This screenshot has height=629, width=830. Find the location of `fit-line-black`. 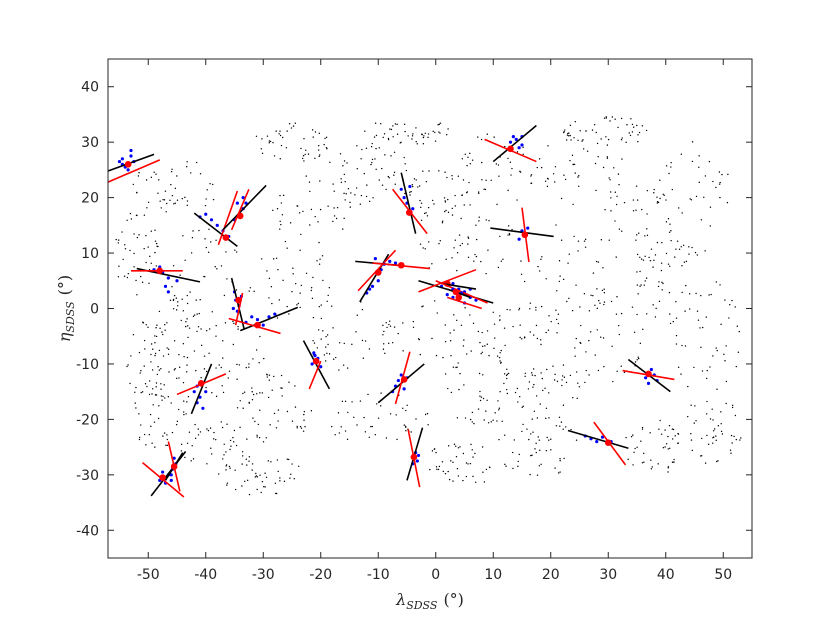

fit-line-black is located at coordinates (408, 203).